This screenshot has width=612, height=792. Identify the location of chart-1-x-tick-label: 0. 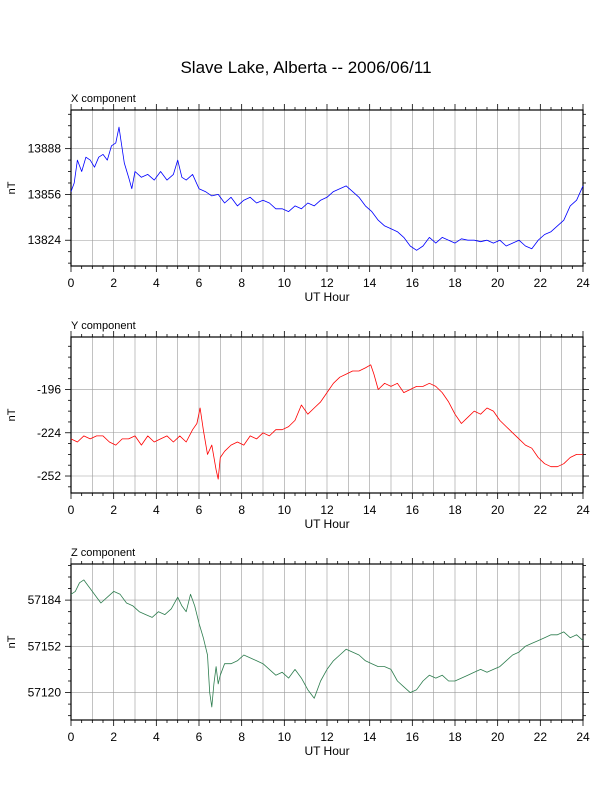
(71, 283).